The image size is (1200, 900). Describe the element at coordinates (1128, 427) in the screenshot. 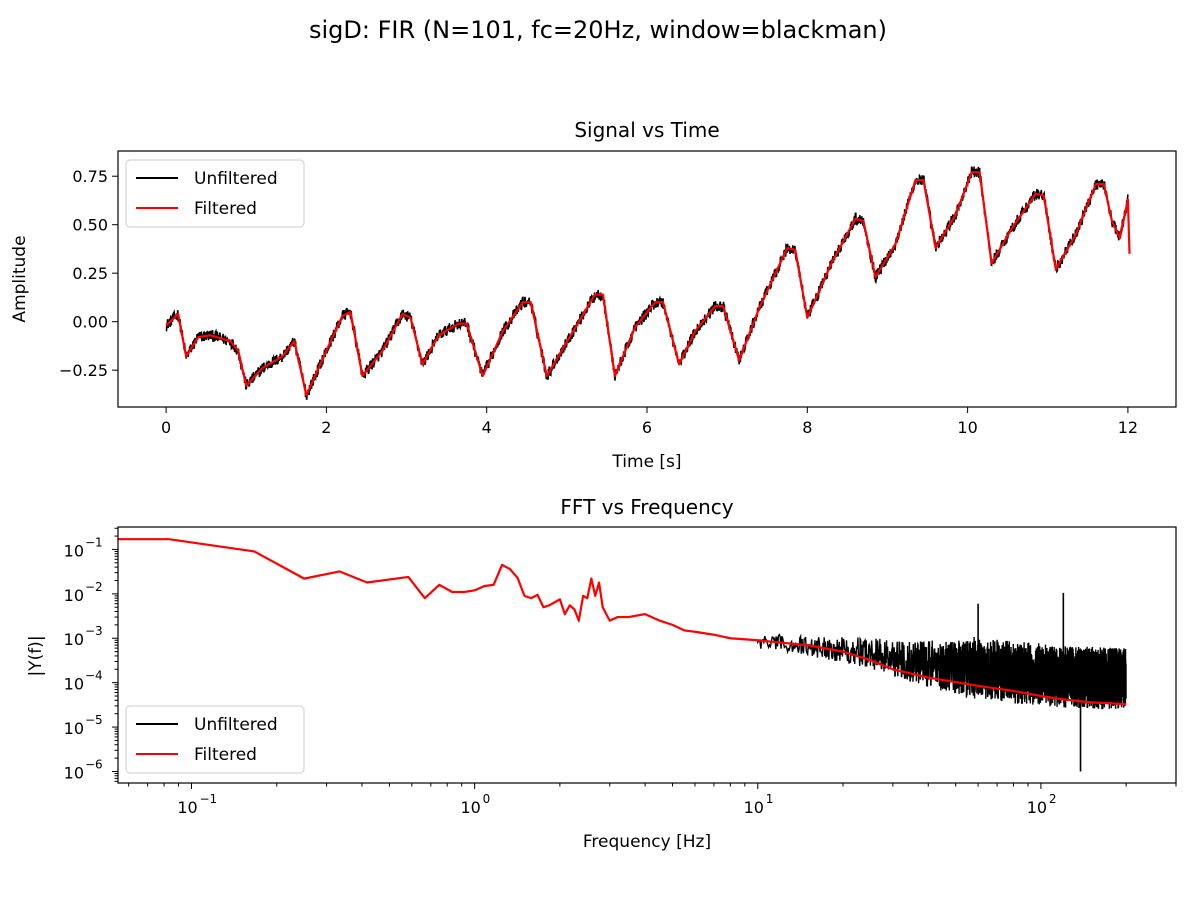

I see `signal-x-tick-label: 12` at that location.